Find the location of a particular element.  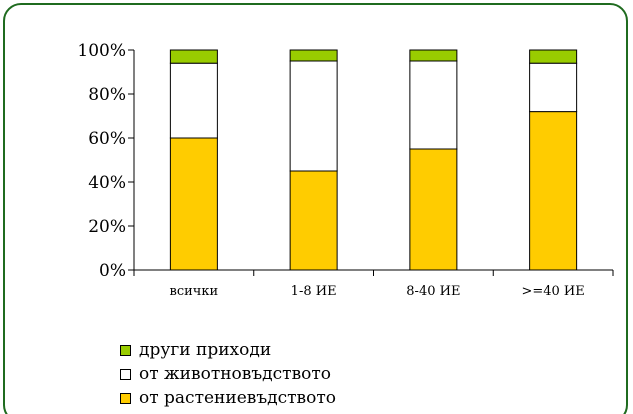

legend-item-crops: от растениевъдството is located at coordinates (228, 398).